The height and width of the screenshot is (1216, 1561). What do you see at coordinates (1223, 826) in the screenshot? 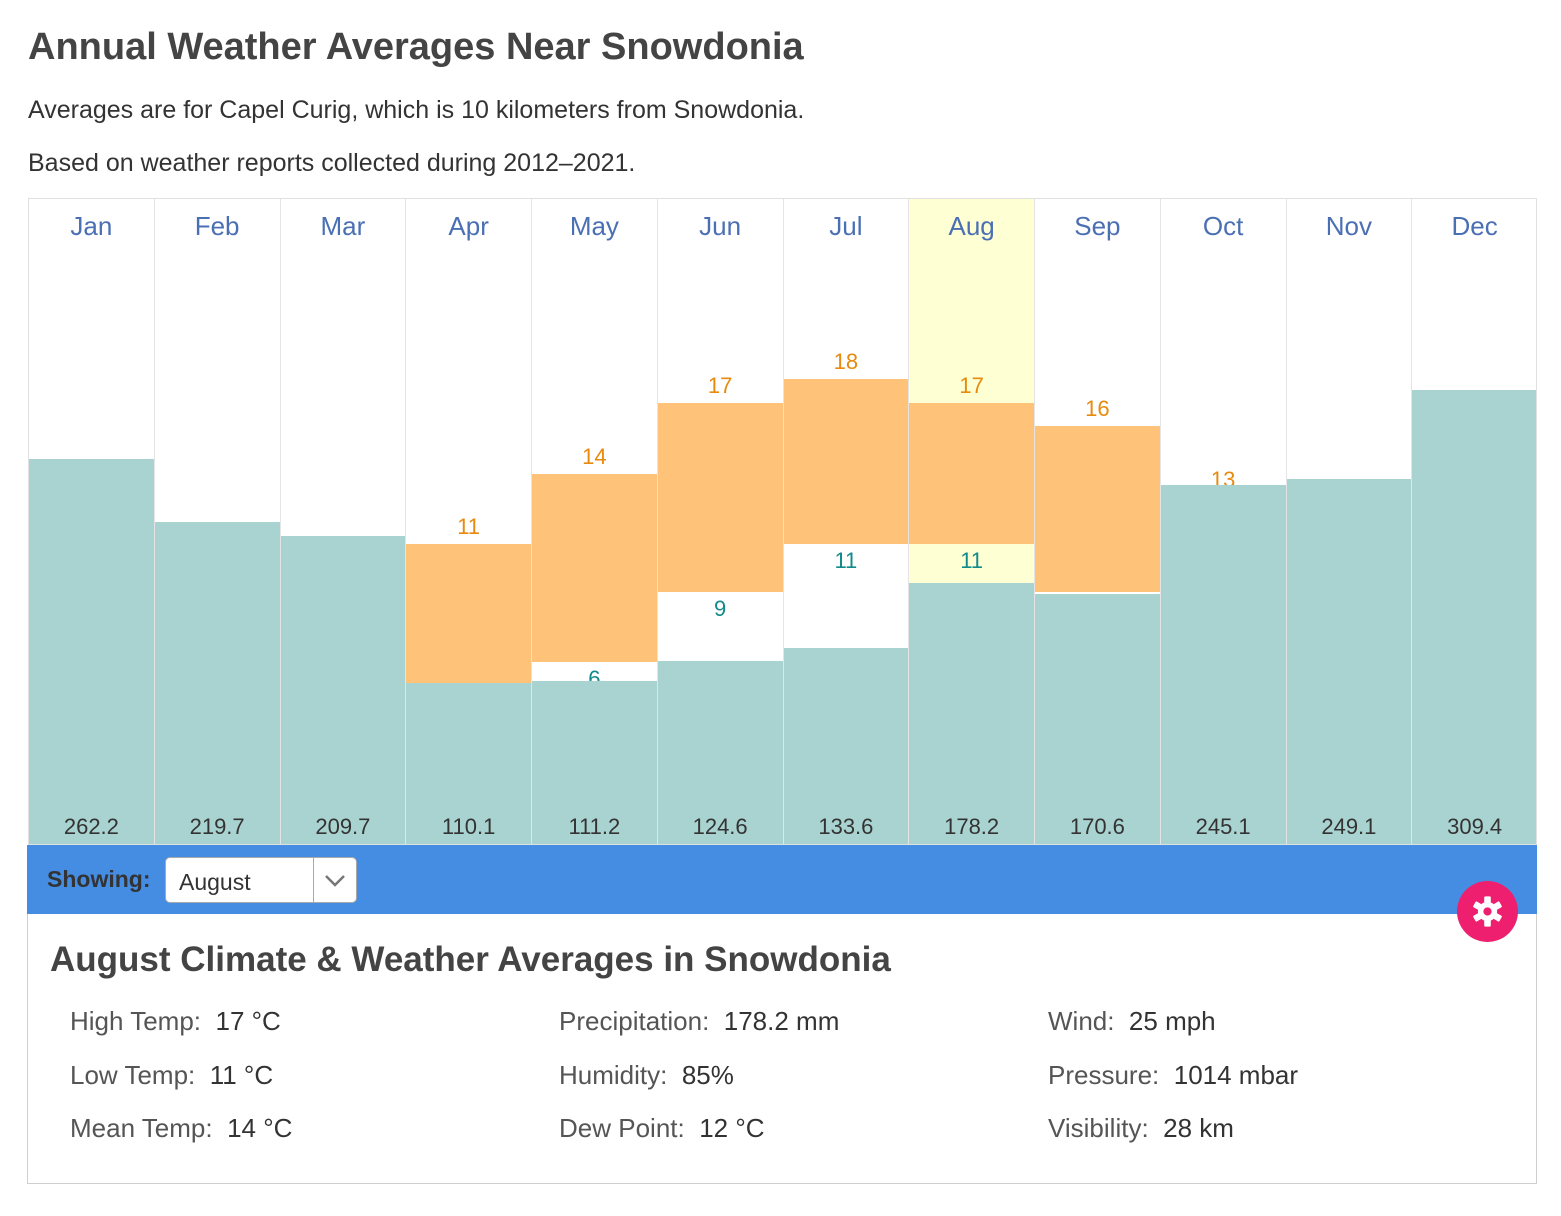
I see `precip-label: 245.1` at bounding box center [1223, 826].